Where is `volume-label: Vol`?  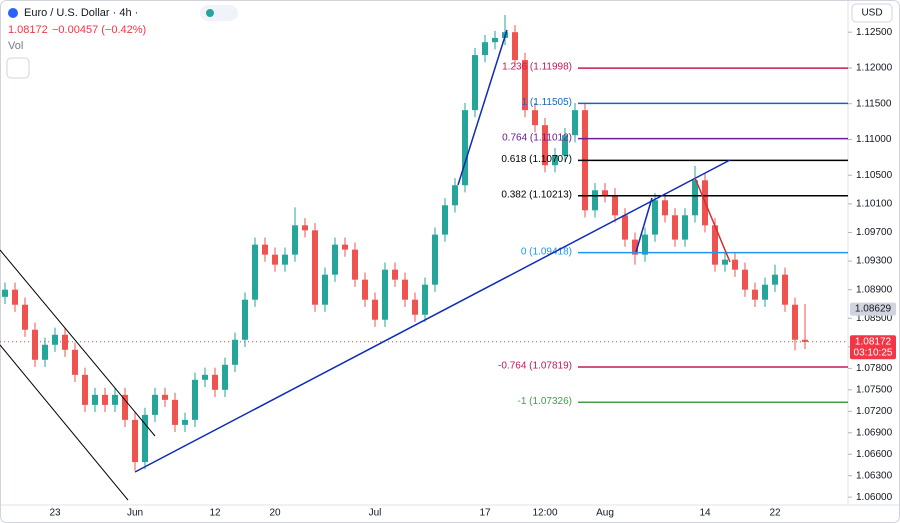
volume-label: Vol is located at coordinates (15, 46).